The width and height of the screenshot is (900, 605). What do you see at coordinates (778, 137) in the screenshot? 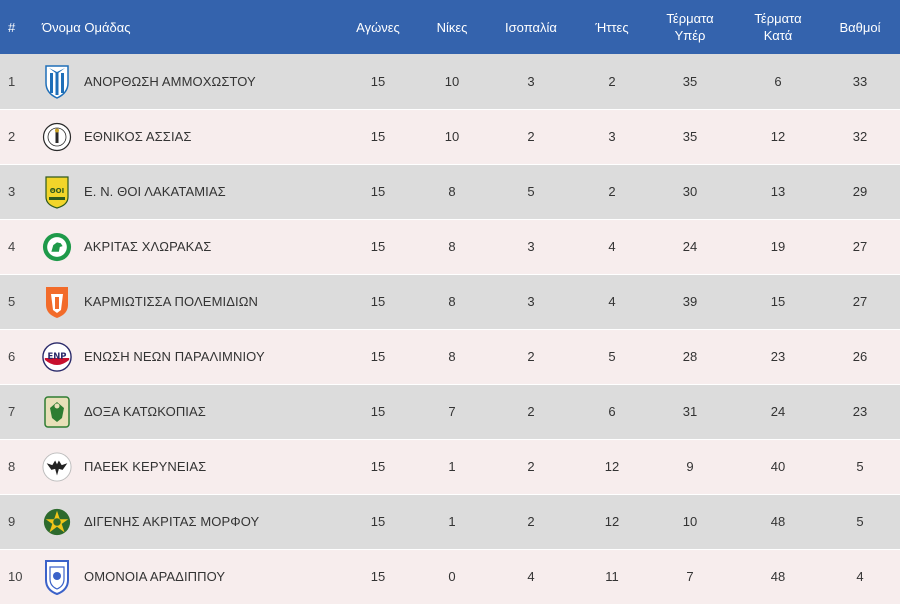
I see `goals-against-cell: 12` at bounding box center [778, 137].